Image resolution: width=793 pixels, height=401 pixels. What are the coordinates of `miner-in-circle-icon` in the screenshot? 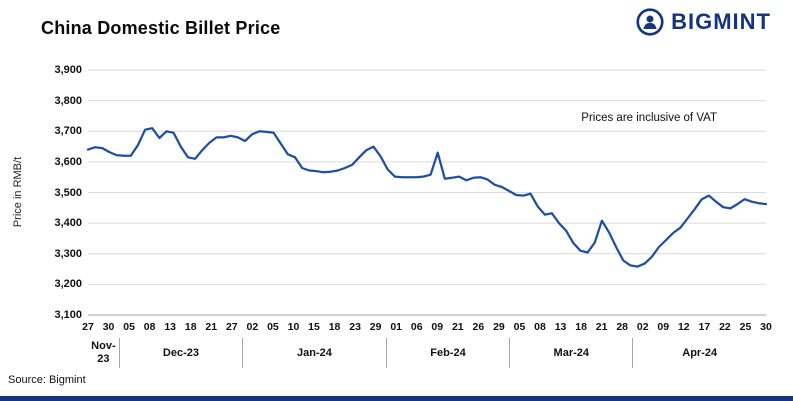 It's located at (650, 22).